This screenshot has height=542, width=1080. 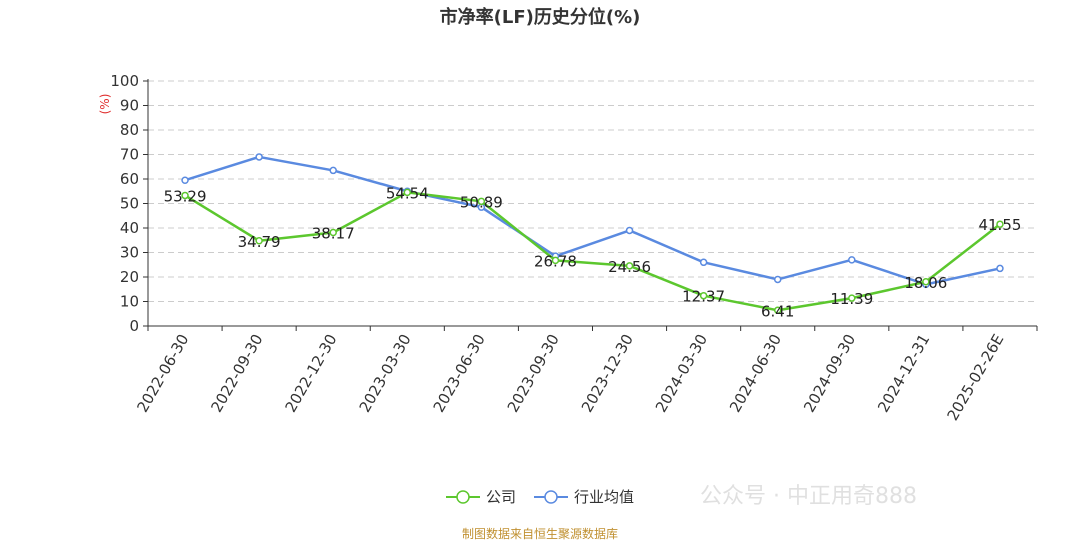 I want to click on data-label: 54.54, so click(x=407, y=193).